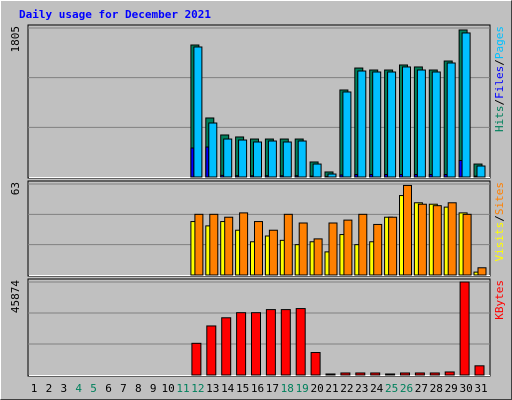  Describe the element at coordinates (287, 388) in the screenshot. I see `x-tick-label: 18` at that location.